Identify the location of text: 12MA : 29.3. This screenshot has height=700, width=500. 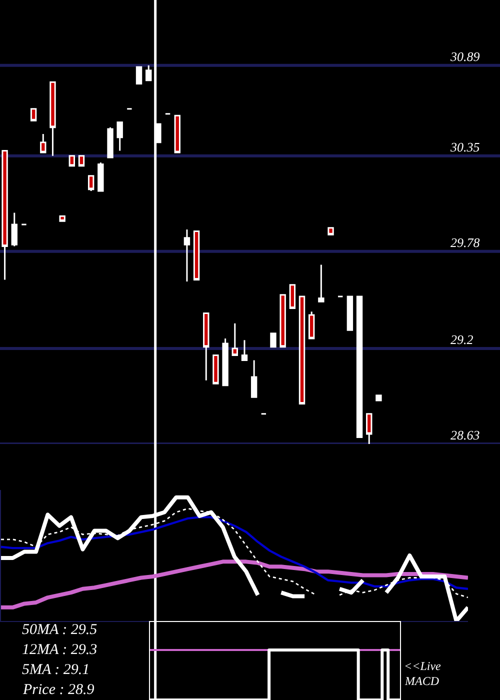
(60, 650).